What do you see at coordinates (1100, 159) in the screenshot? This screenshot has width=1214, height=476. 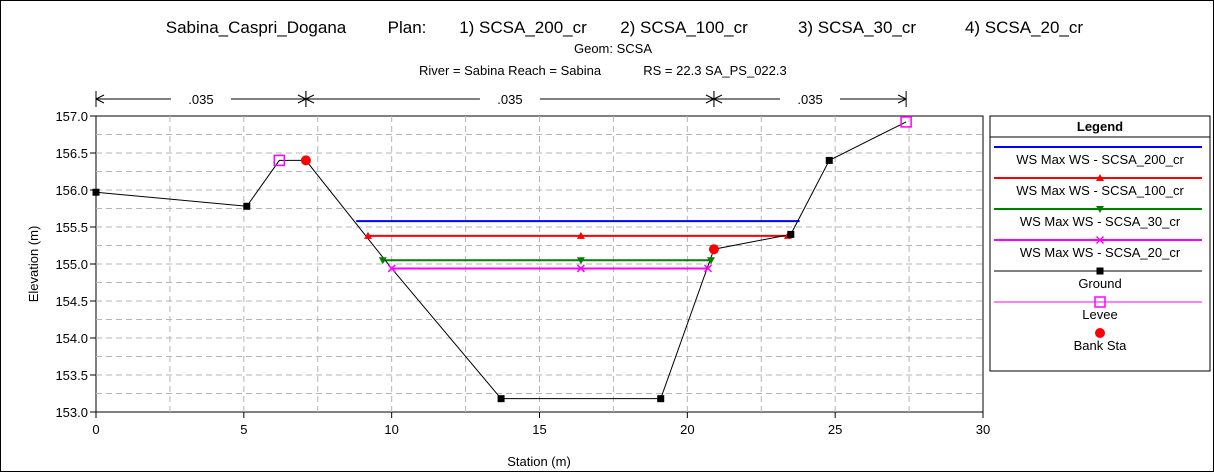 I see `legend-label: WS Max WS - SCSA_200_cr` at bounding box center [1100, 159].